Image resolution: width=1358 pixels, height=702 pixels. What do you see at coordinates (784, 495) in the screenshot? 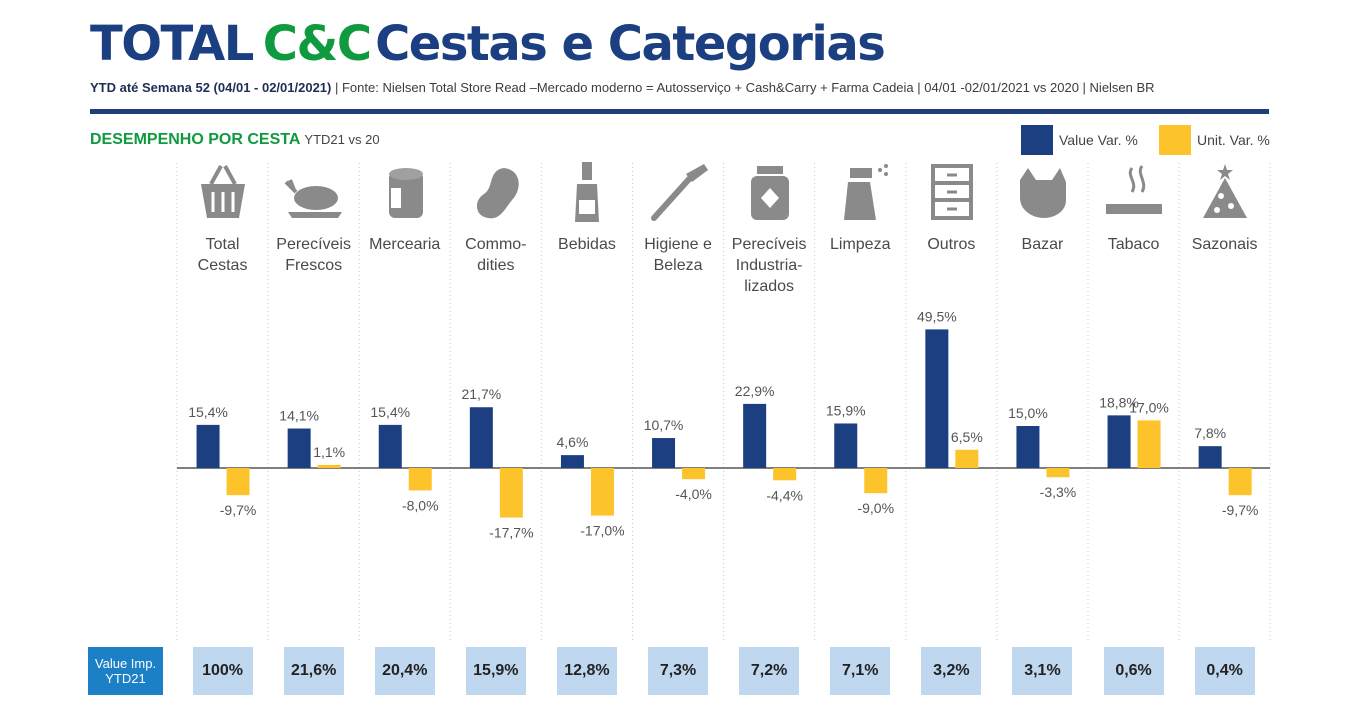
I see `unit-var-label: -4,4%` at bounding box center [784, 495].